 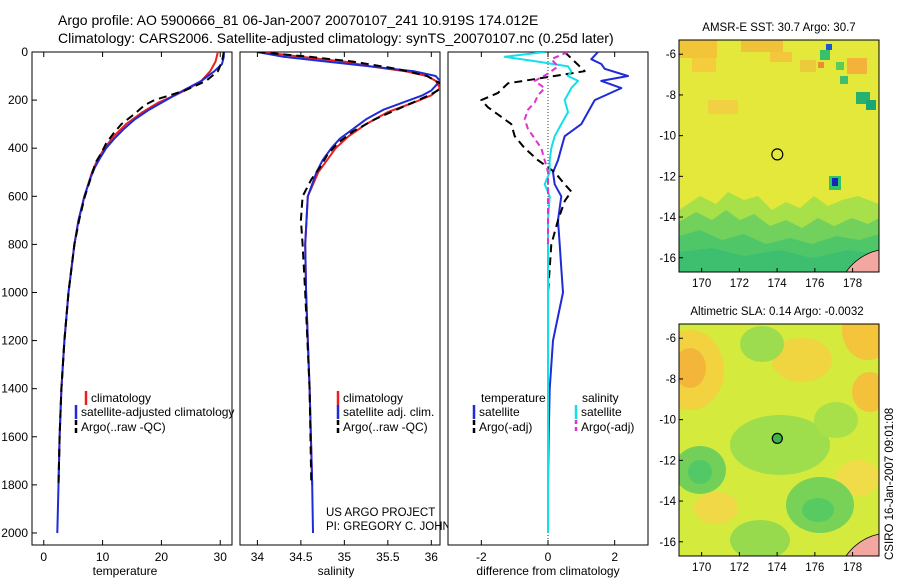 I want to click on map-x-tick-label: 170, so click(x=701, y=284).